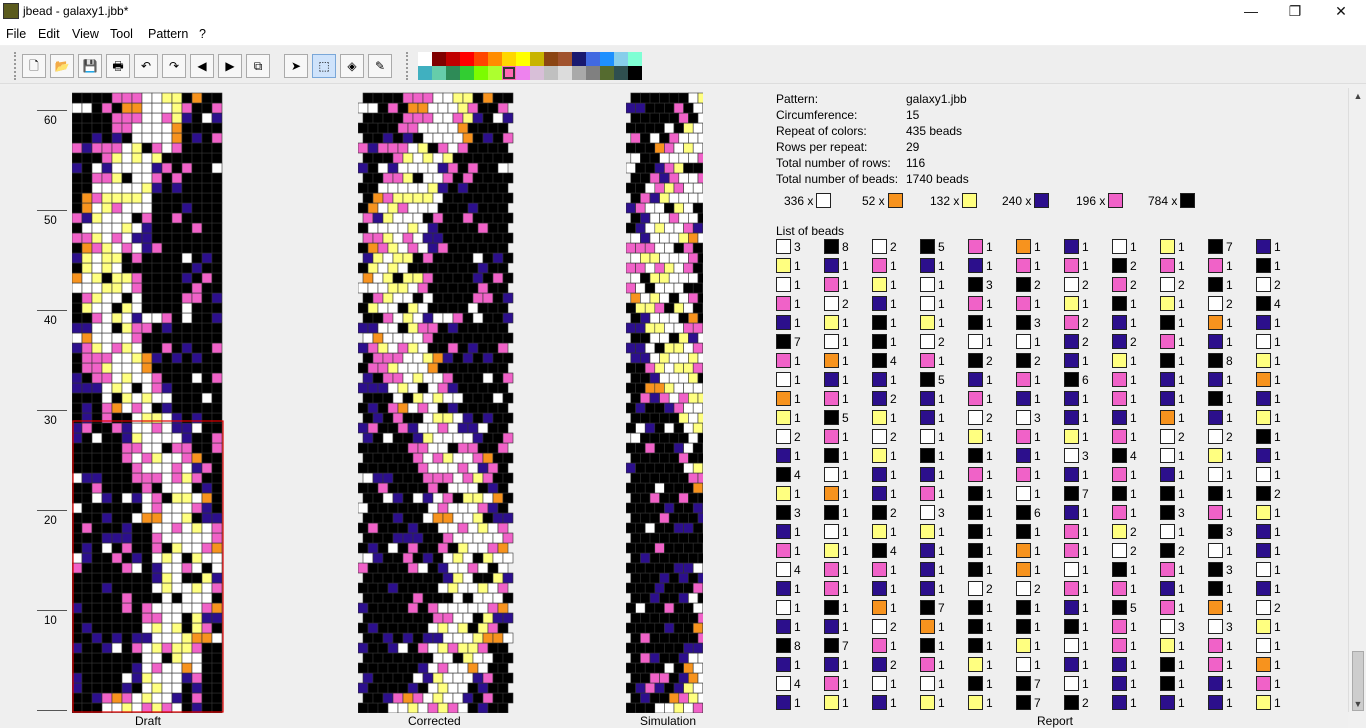  Describe the element at coordinates (85, 34) in the screenshot. I see `menu-view: View` at that location.